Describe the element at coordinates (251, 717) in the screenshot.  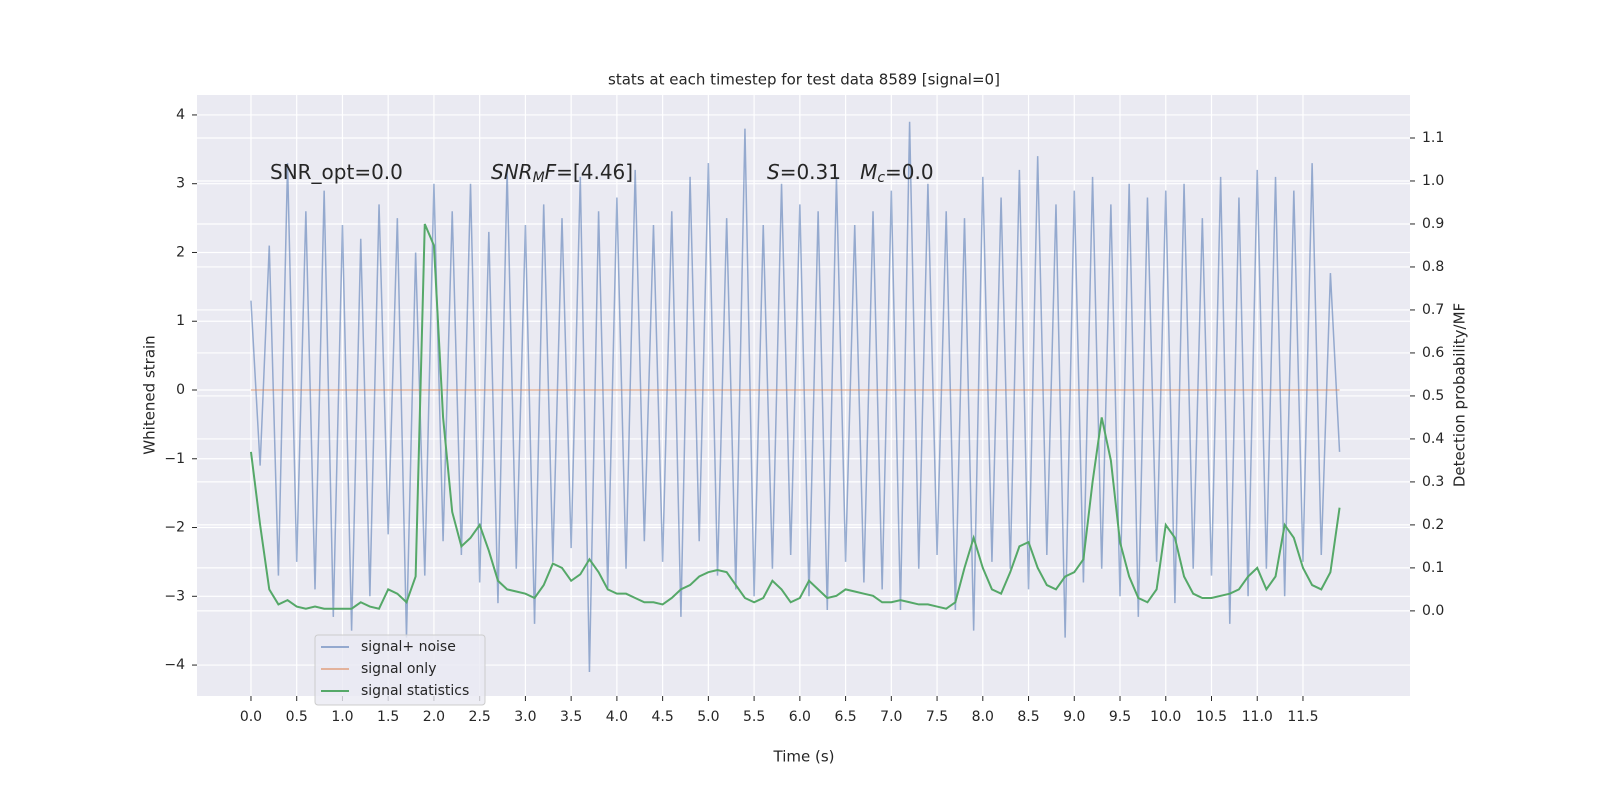
I see `x-tick-label: 0.0` at that location.